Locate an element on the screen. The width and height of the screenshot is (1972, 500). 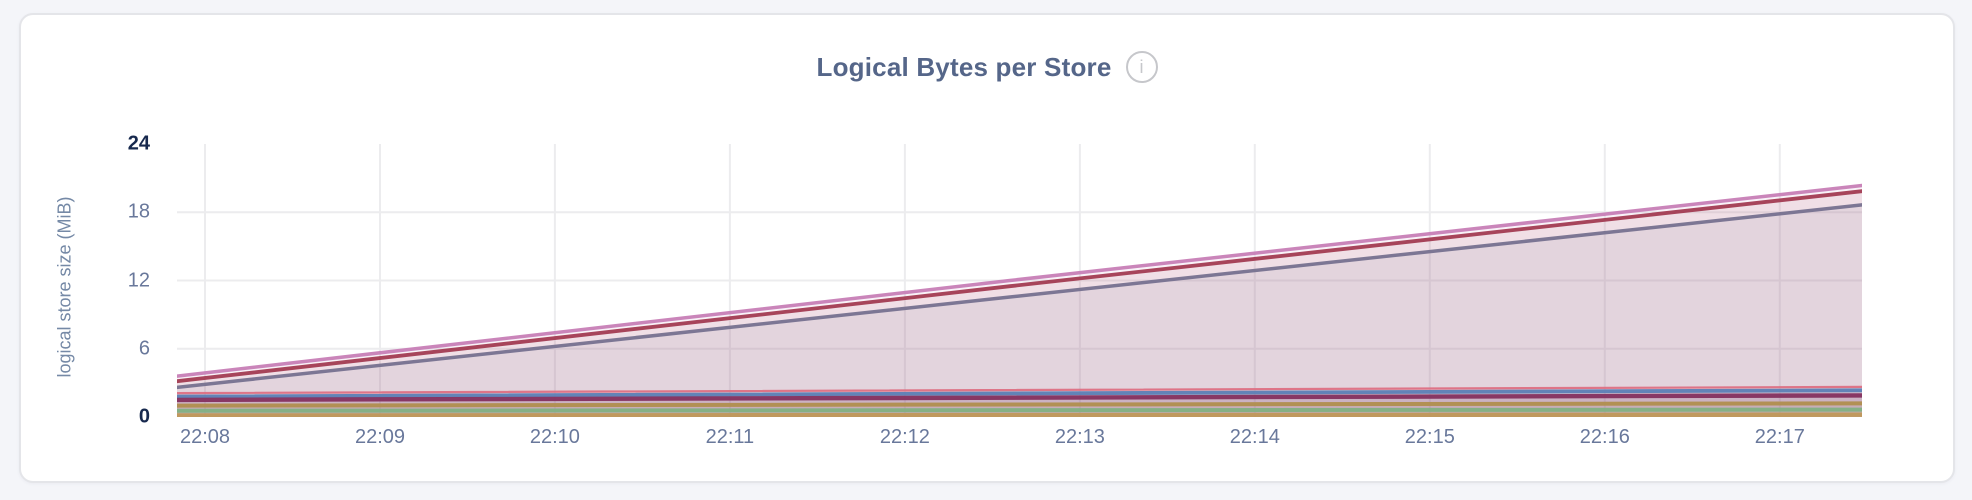
chart-title: Logical Bytes per Store is located at coordinates (964, 66).